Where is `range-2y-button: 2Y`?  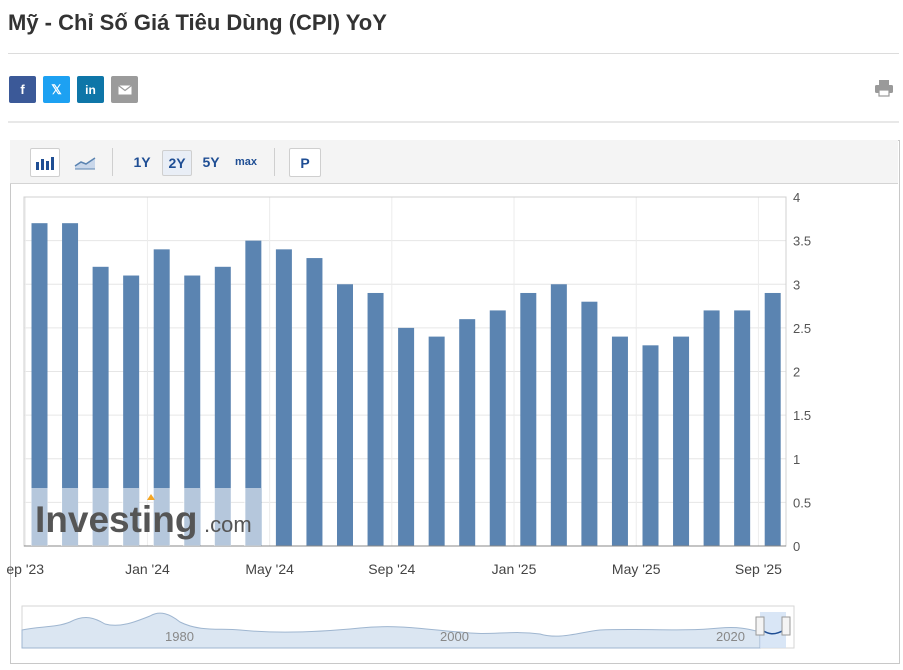
range-2y-button: 2Y is located at coordinates (177, 163).